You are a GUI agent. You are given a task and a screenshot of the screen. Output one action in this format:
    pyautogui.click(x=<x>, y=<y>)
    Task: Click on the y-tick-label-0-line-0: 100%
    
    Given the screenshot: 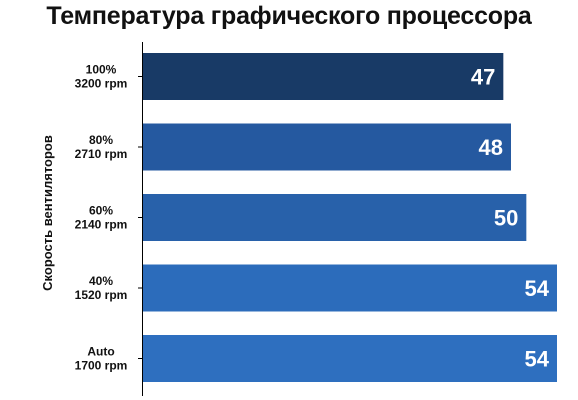 What is the action you would take?
    pyautogui.click(x=101, y=70)
    